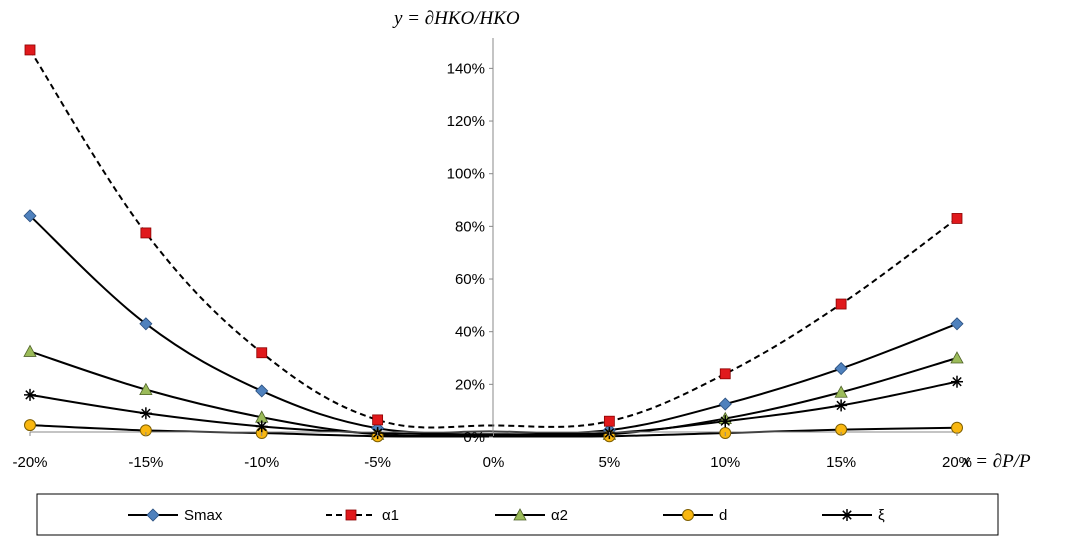 The width and height of the screenshot is (1066, 543). I want to click on legend: Smax α1 α2 d ξ, so click(517, 514).